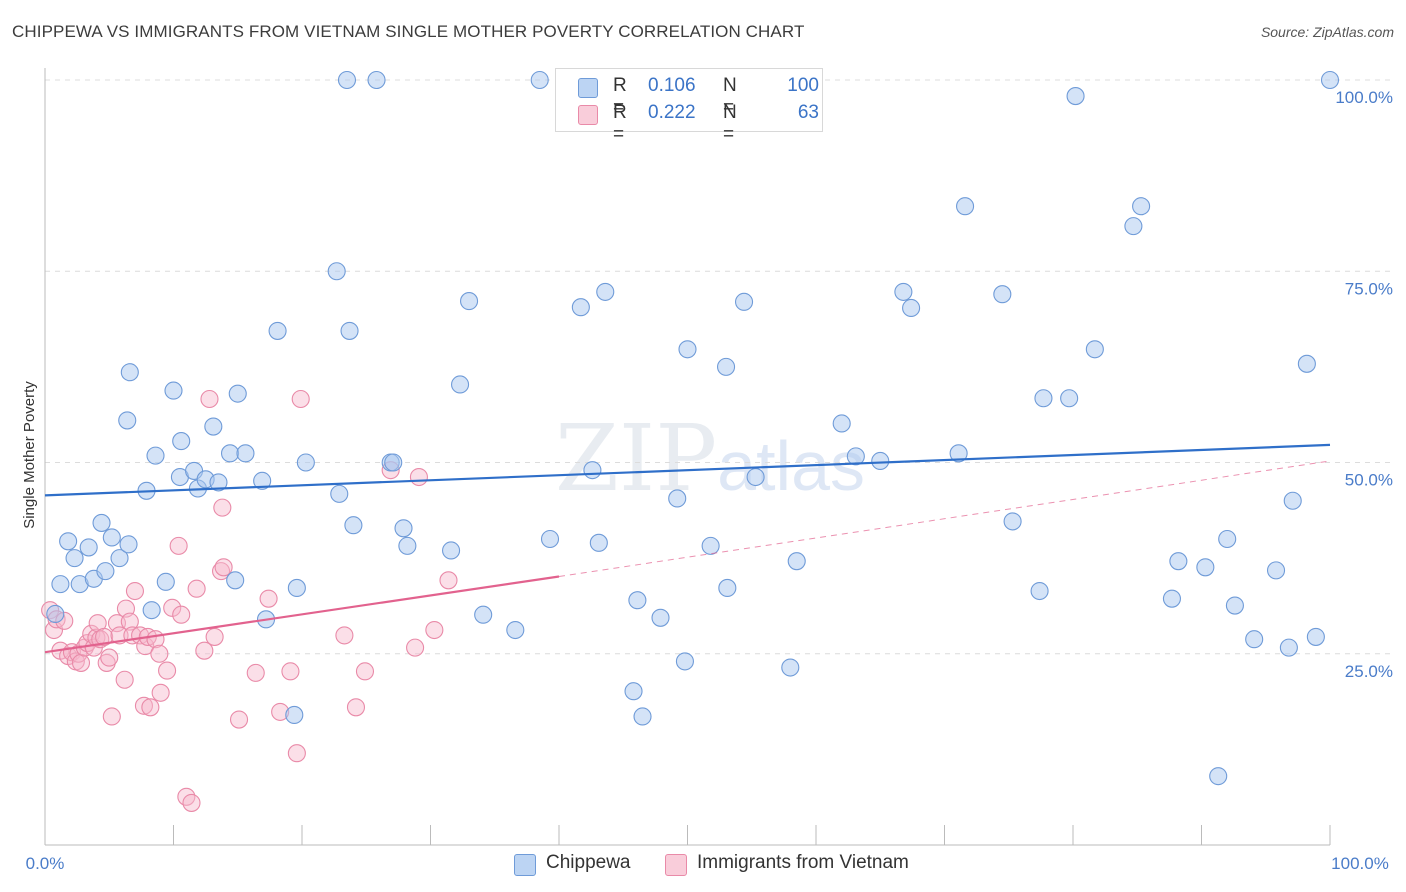 Image resolution: width=1406 pixels, height=892 pixels. I want to click on legend-r-value: 0.222, so click(672, 112).